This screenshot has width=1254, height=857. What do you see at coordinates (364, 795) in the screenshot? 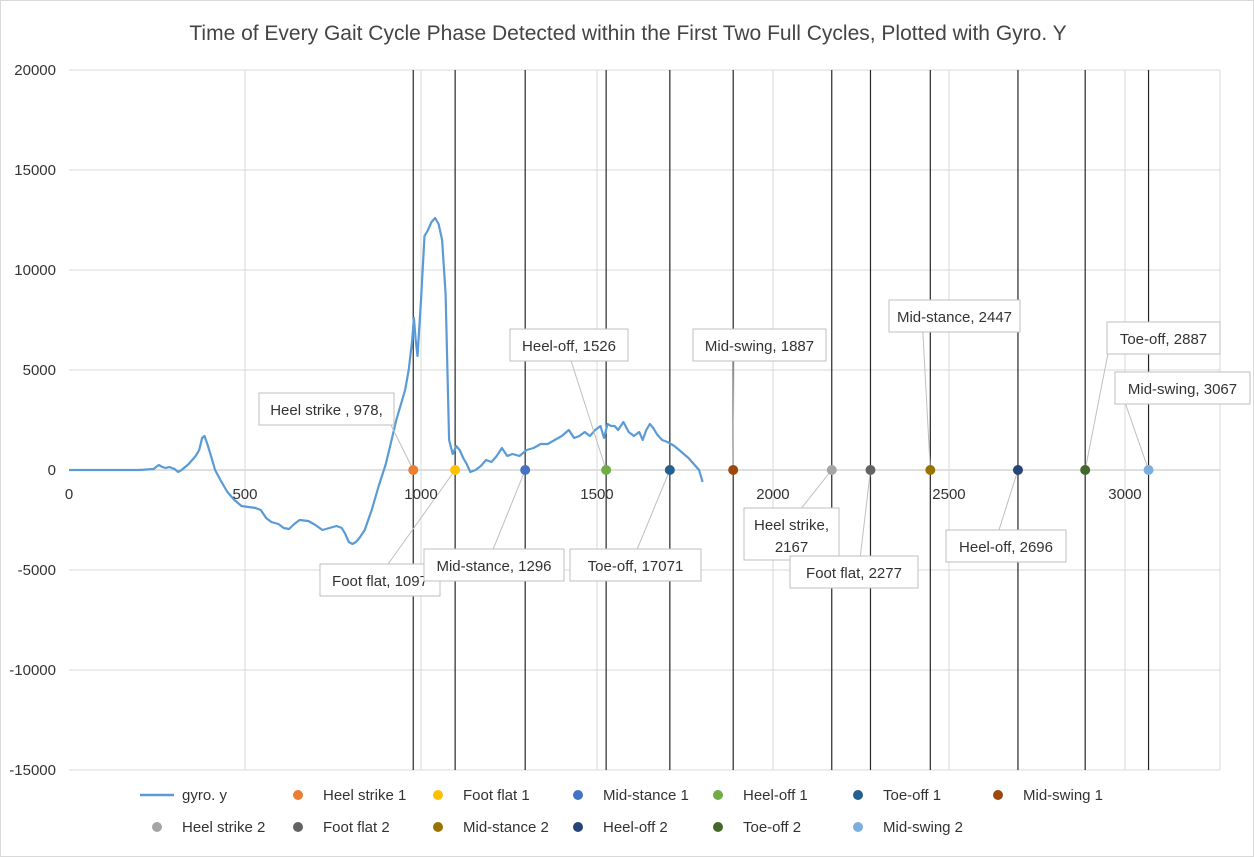
I see `legend-label: Heel strike 1` at bounding box center [364, 795].